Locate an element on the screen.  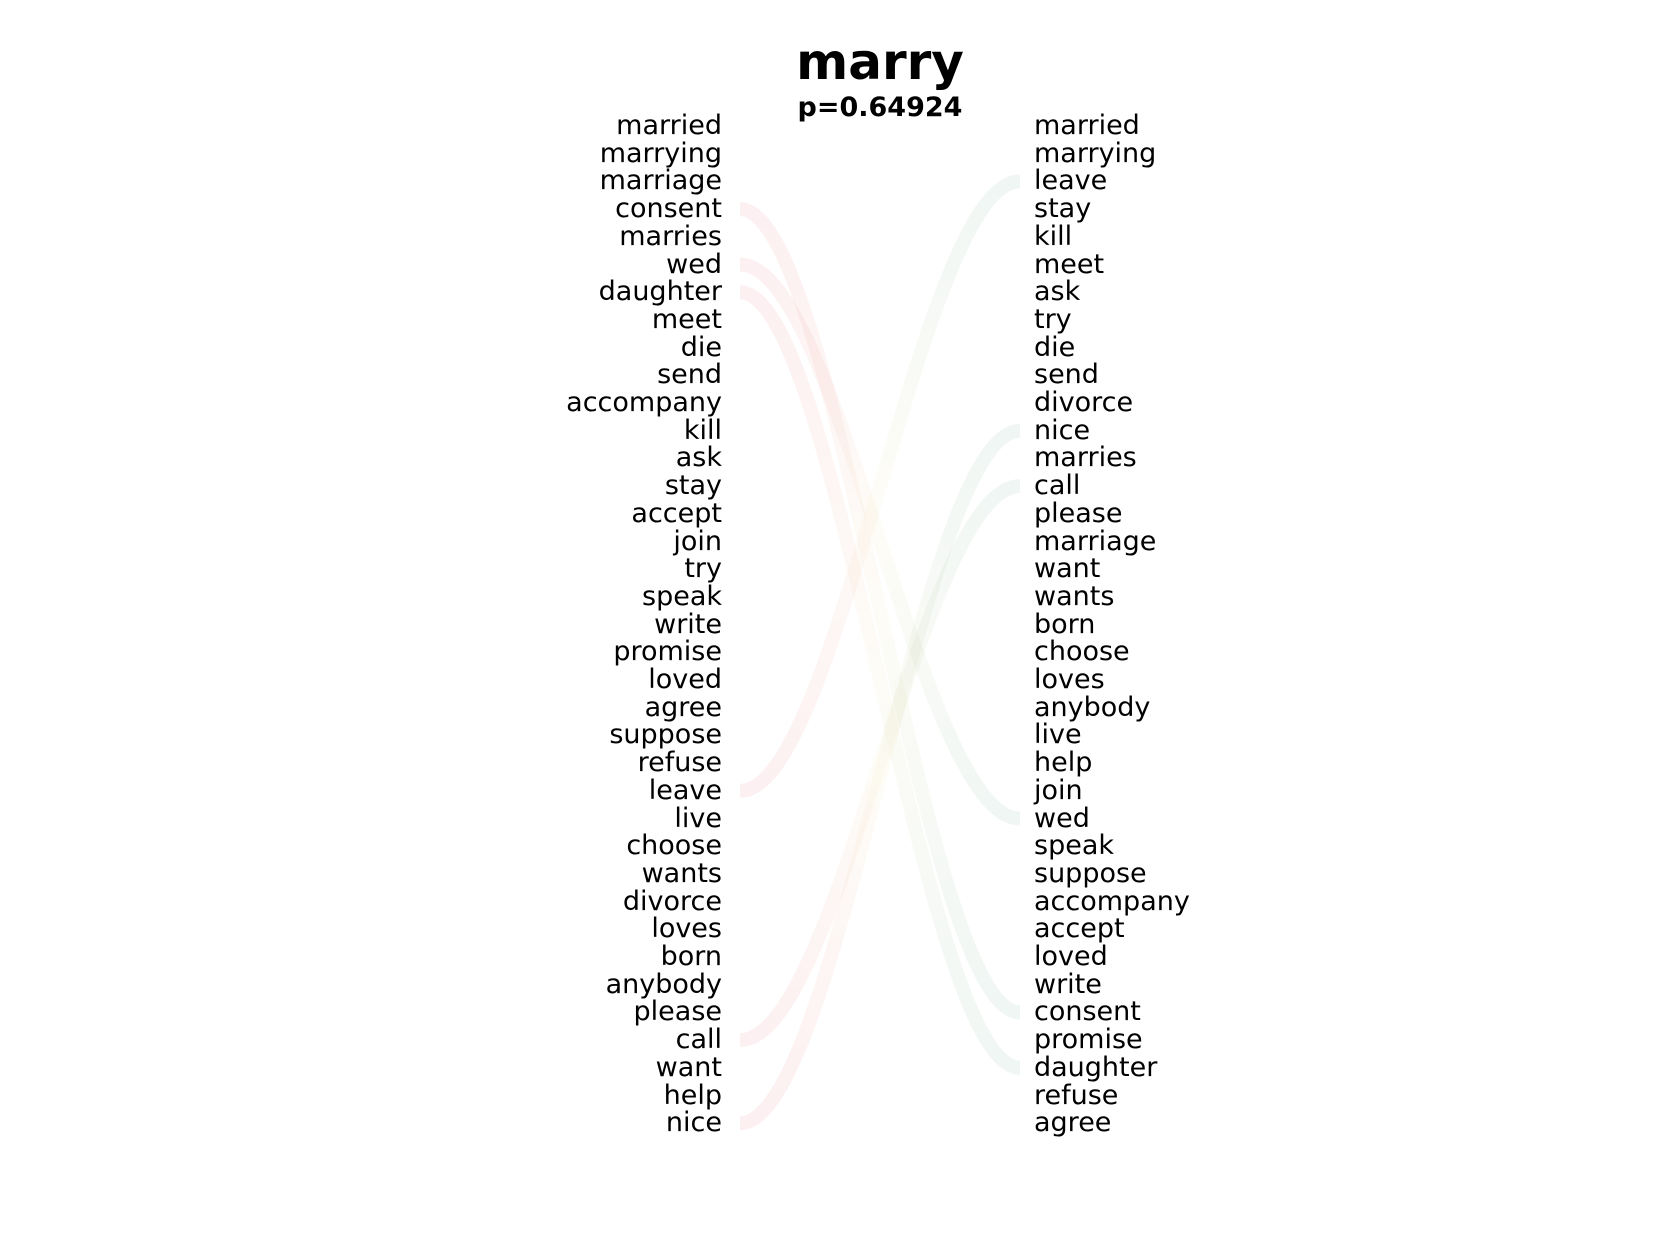
left-word: stay is located at coordinates (693, 486).